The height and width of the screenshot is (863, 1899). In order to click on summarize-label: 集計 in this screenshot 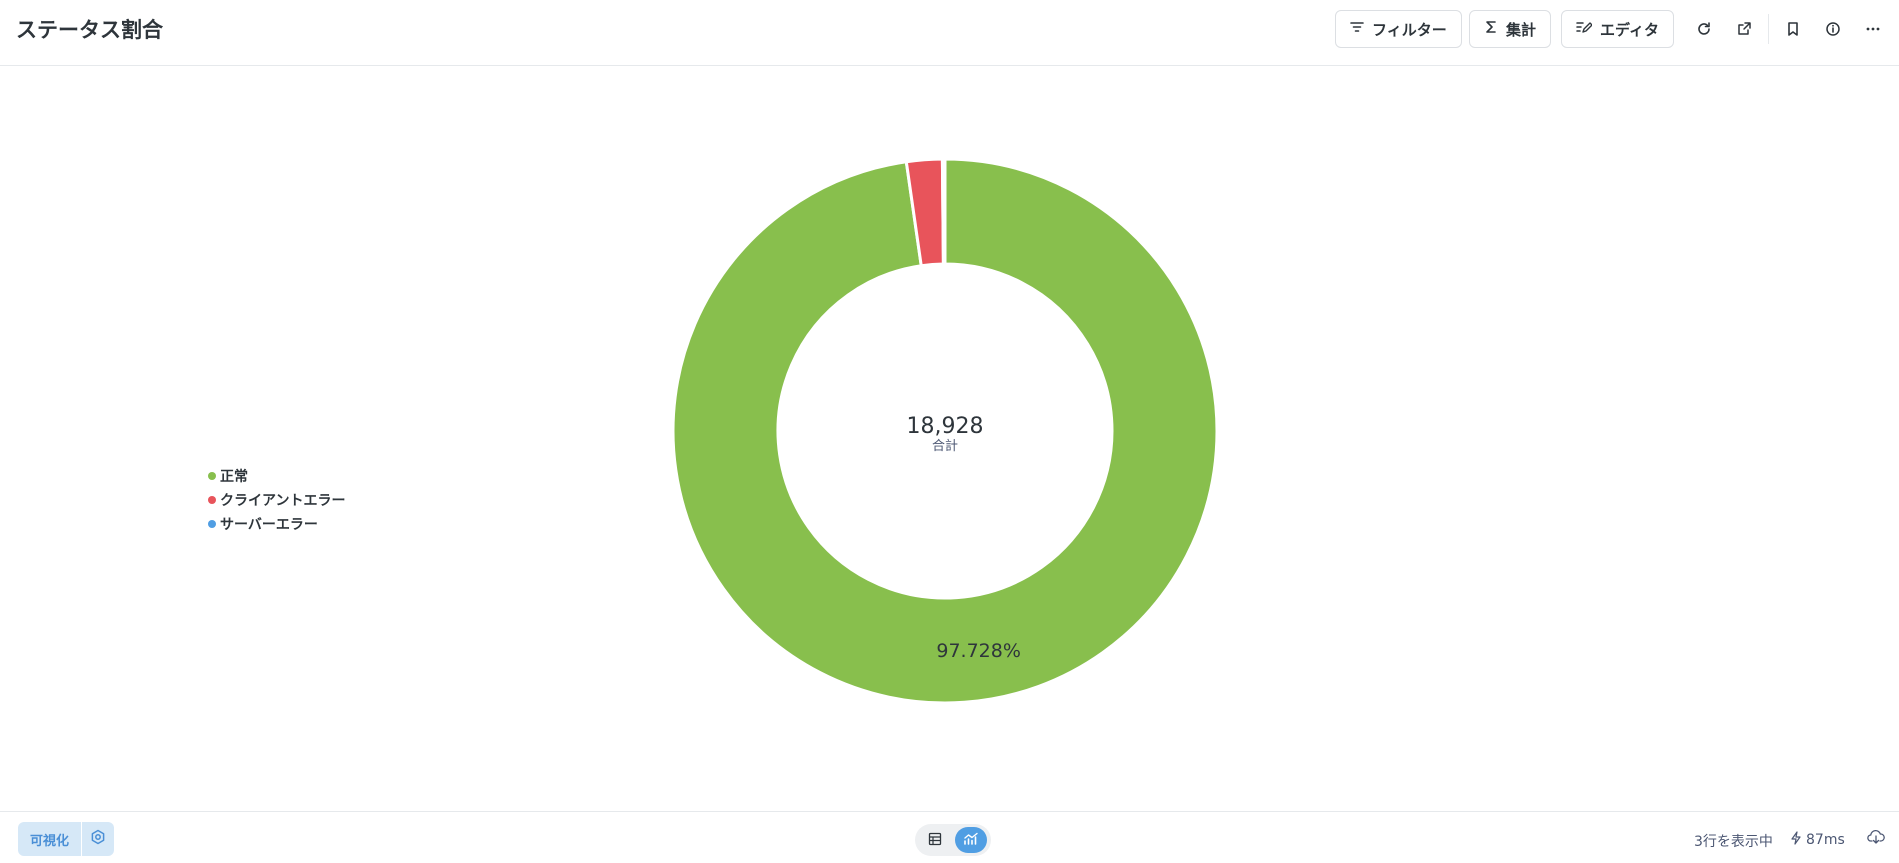, I will do `click(1521, 29)`.